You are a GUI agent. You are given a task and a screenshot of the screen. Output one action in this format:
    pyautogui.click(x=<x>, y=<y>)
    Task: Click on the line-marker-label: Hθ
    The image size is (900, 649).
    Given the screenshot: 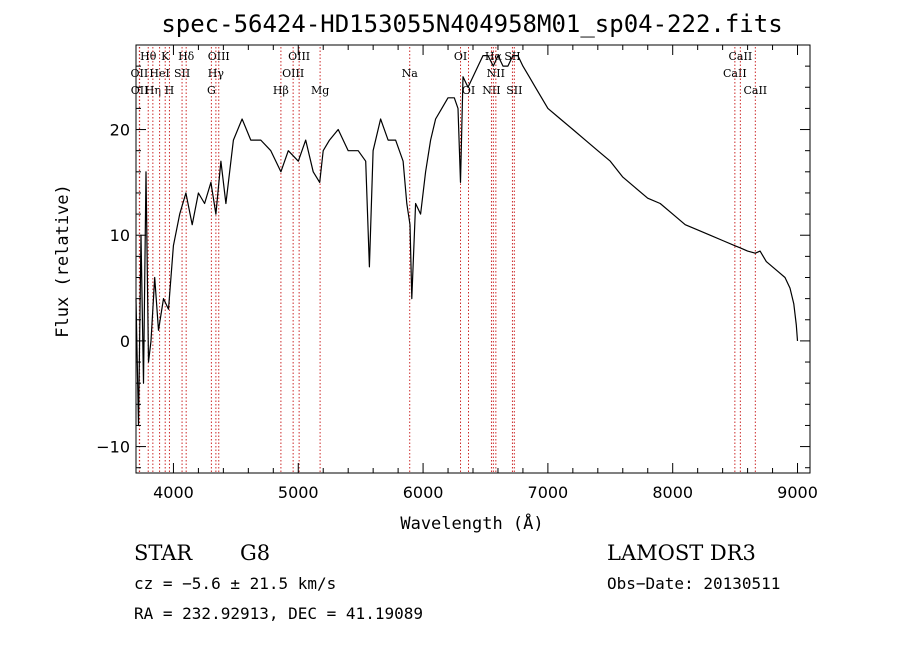 What is the action you would take?
    pyautogui.click(x=148, y=56)
    